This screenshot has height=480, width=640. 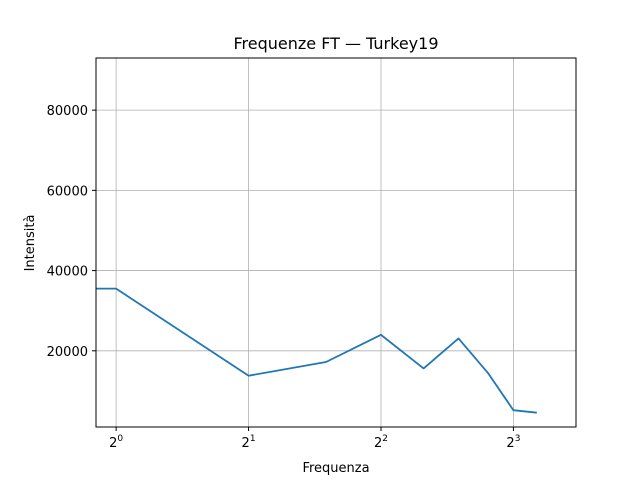 I want to click on y-tick-label: 40000, so click(x=67, y=272).